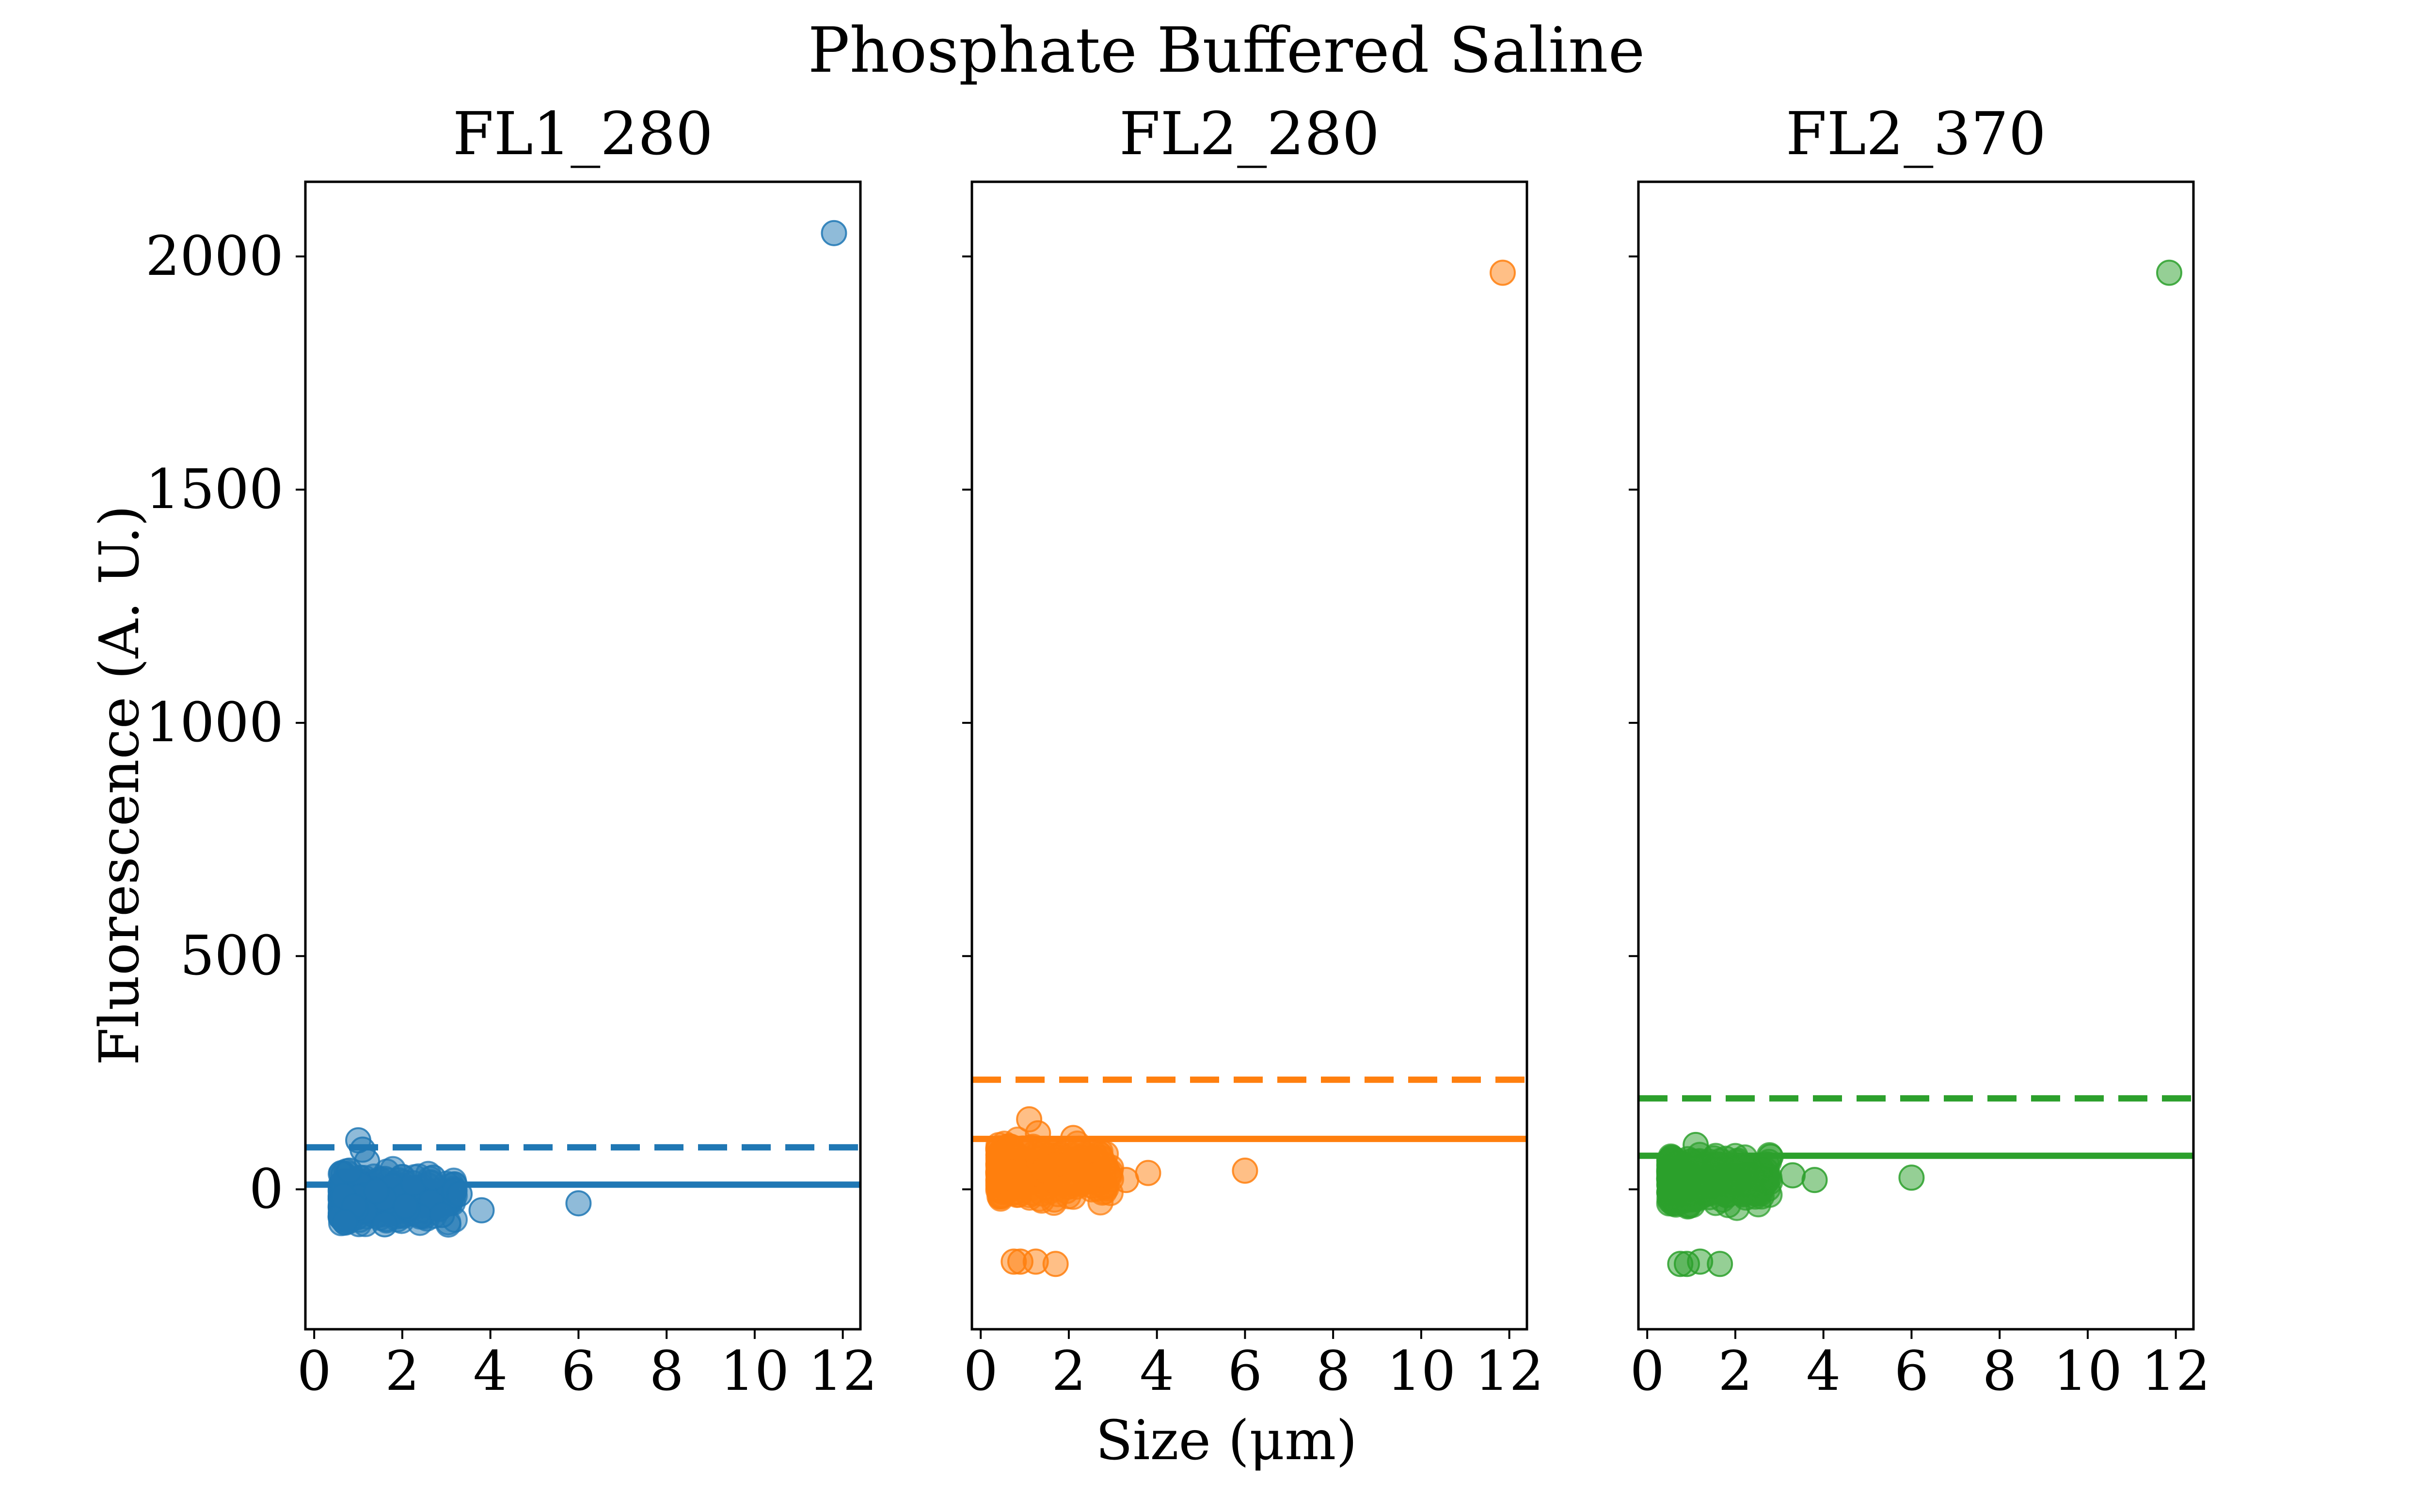 The height and width of the screenshot is (1512, 2414). Describe the element at coordinates (1249, 133) in the screenshot. I see `subplot-title: FL2_280` at that location.